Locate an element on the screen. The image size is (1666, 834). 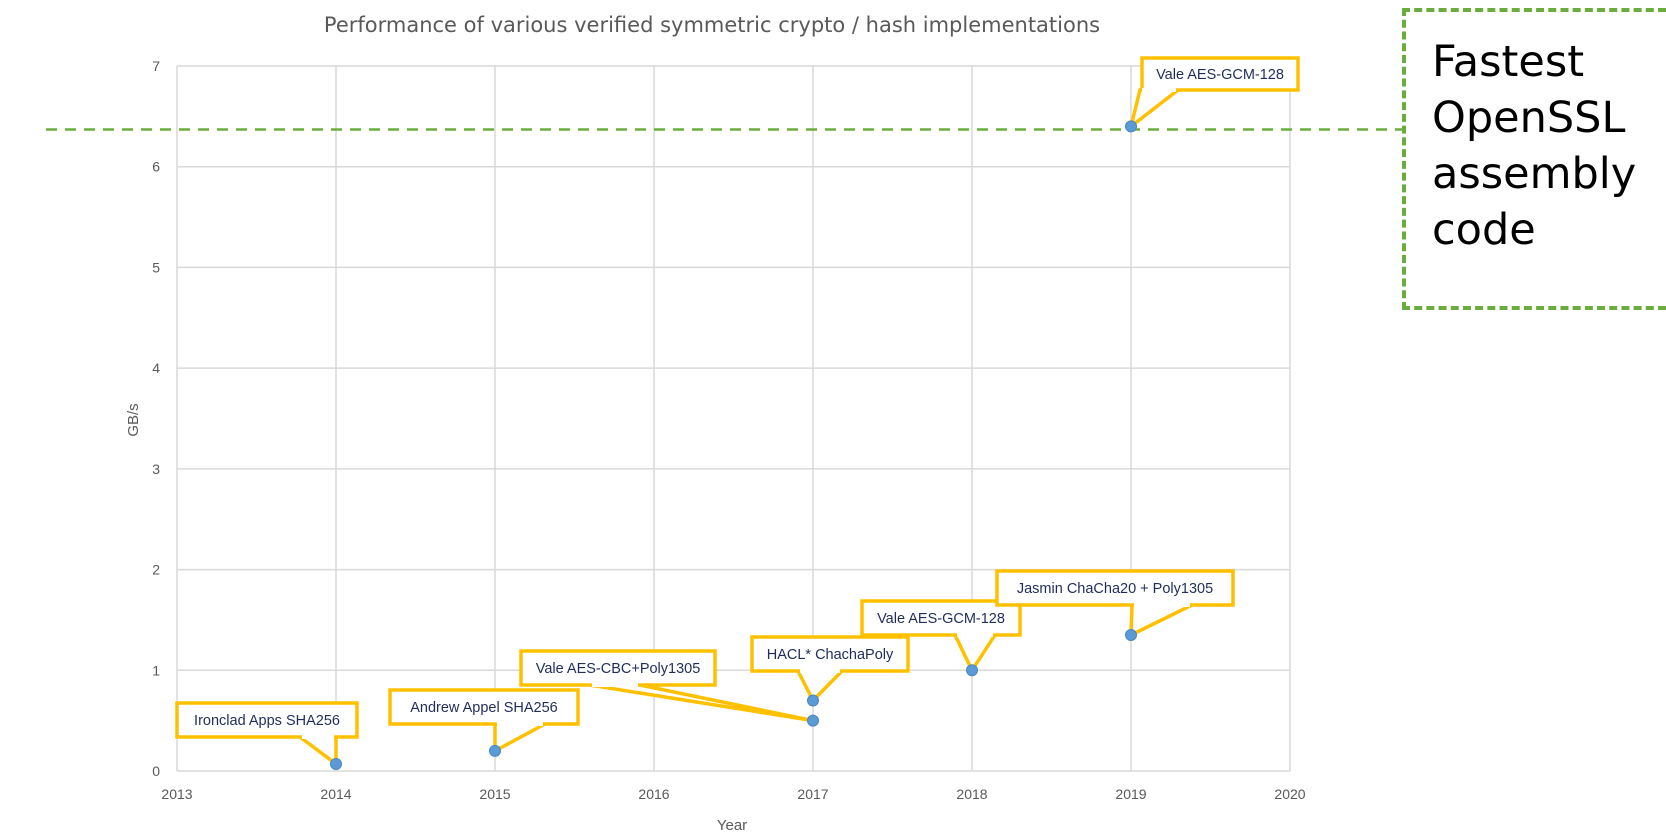
x-tick-label: 2016 is located at coordinates (653, 794).